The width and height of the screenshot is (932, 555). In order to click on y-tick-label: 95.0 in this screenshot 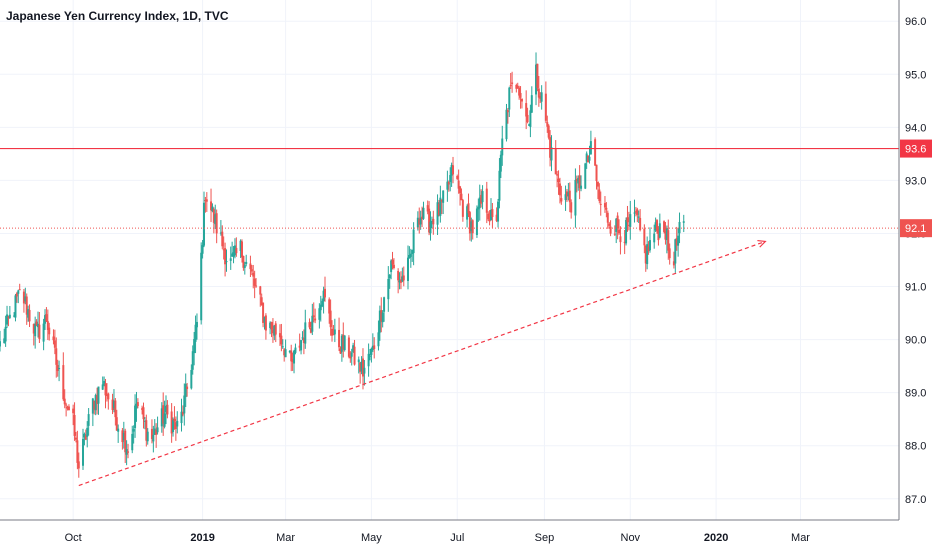, I will do `click(915, 75)`.